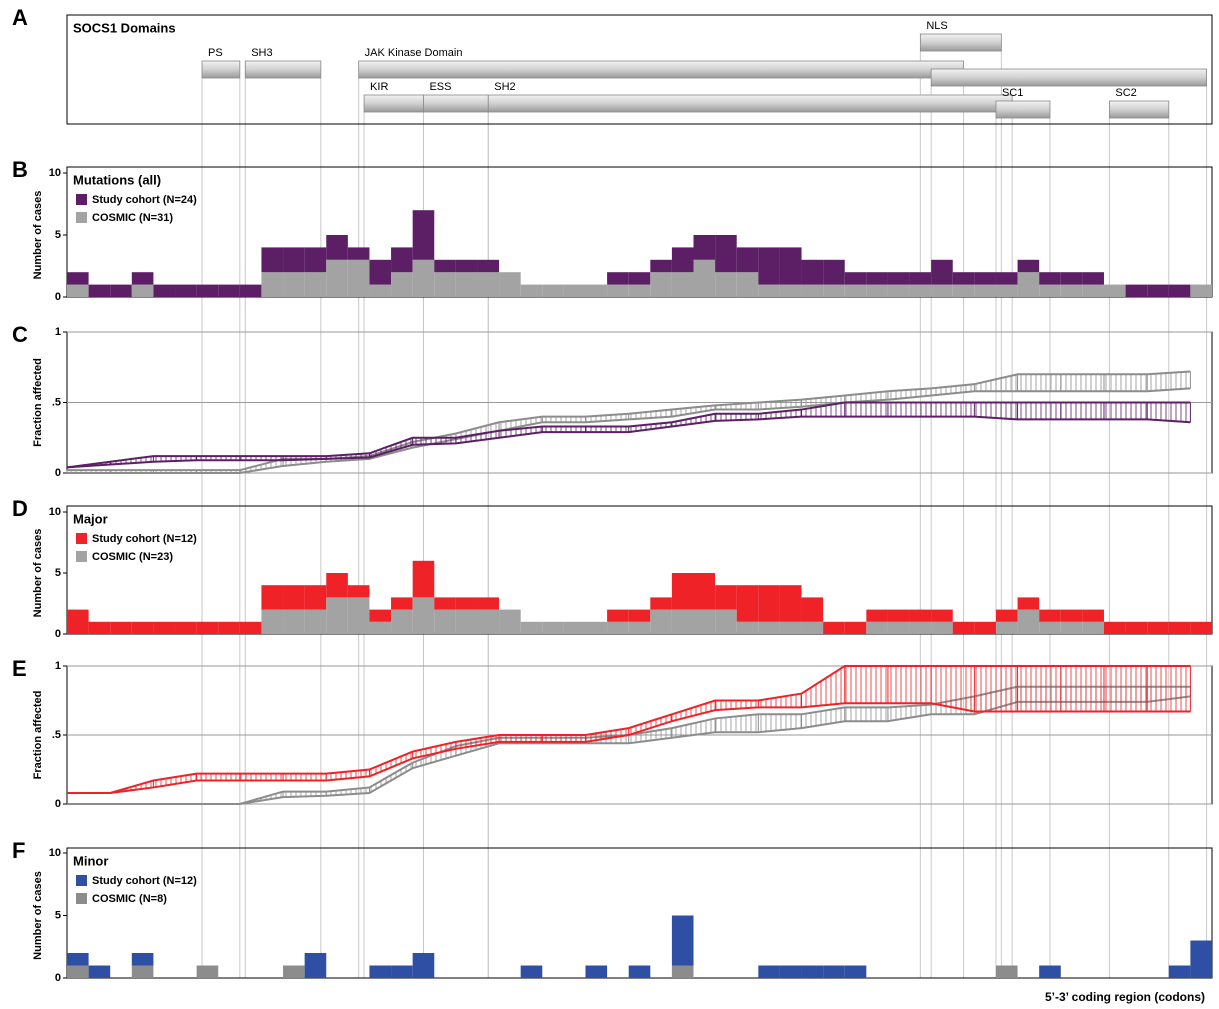 The width and height of the screenshot is (1219, 1009). I want to click on legend-label: COSMIC (N=23), so click(132, 557).